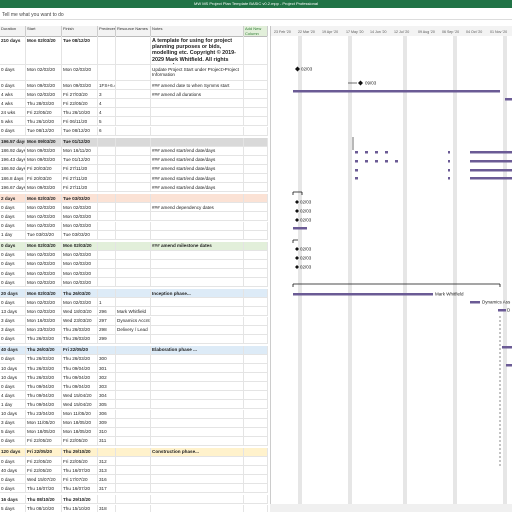 The image size is (512, 512). Describe the element at coordinates (13, 103) in the screenshot. I see `cell-duration: 4 wks` at that location.